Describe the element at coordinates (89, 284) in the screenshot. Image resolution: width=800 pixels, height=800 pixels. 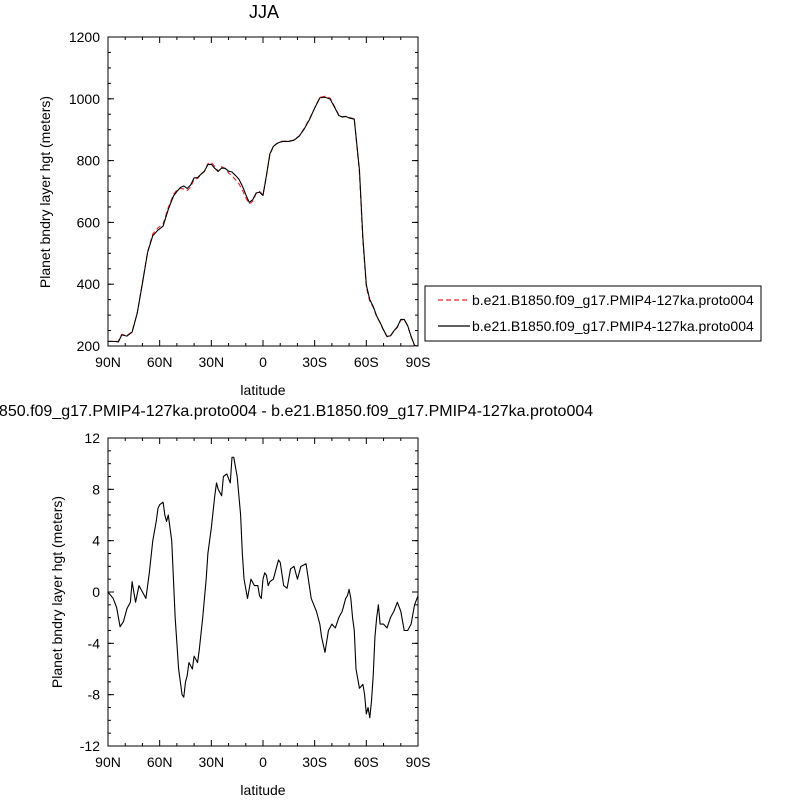
I see `y-tick-label: 400` at that location.